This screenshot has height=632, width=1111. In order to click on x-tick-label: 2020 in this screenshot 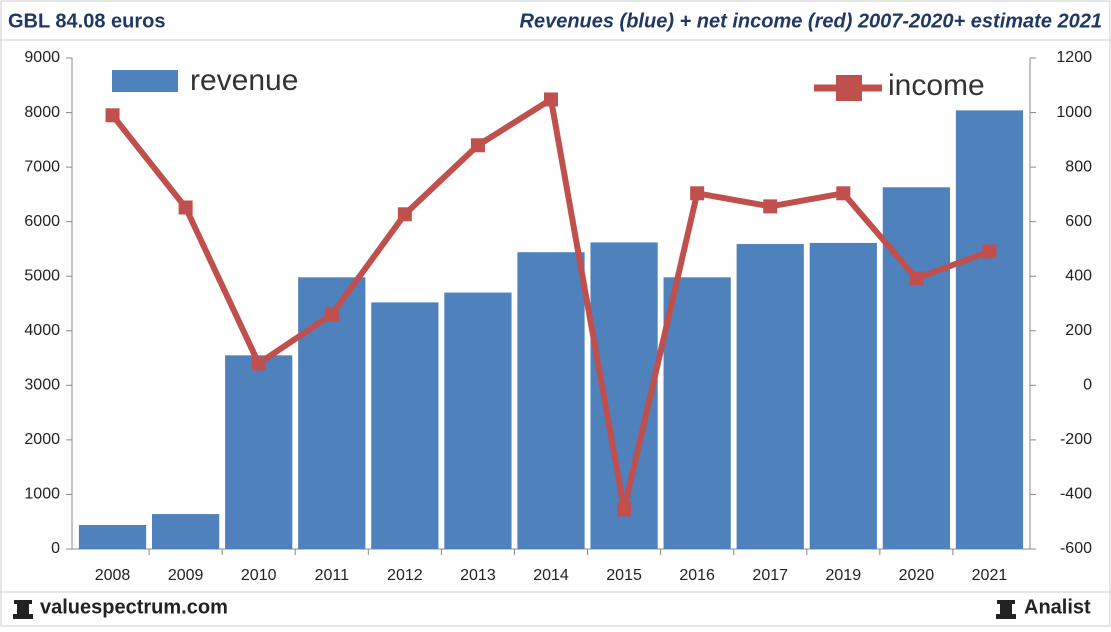, I will do `click(917, 575)`.